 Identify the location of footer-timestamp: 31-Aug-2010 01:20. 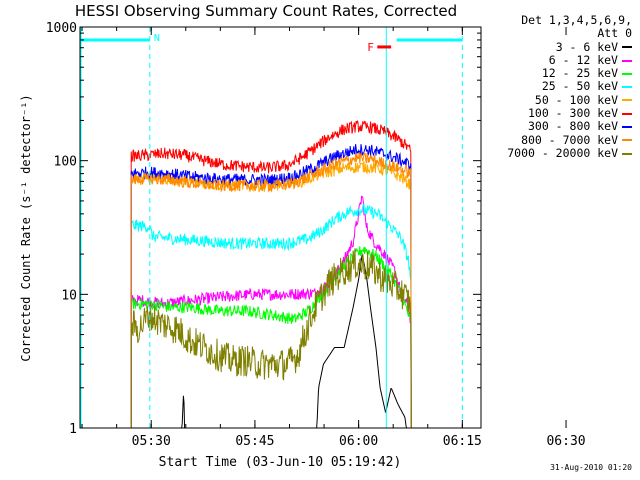
(591, 467).